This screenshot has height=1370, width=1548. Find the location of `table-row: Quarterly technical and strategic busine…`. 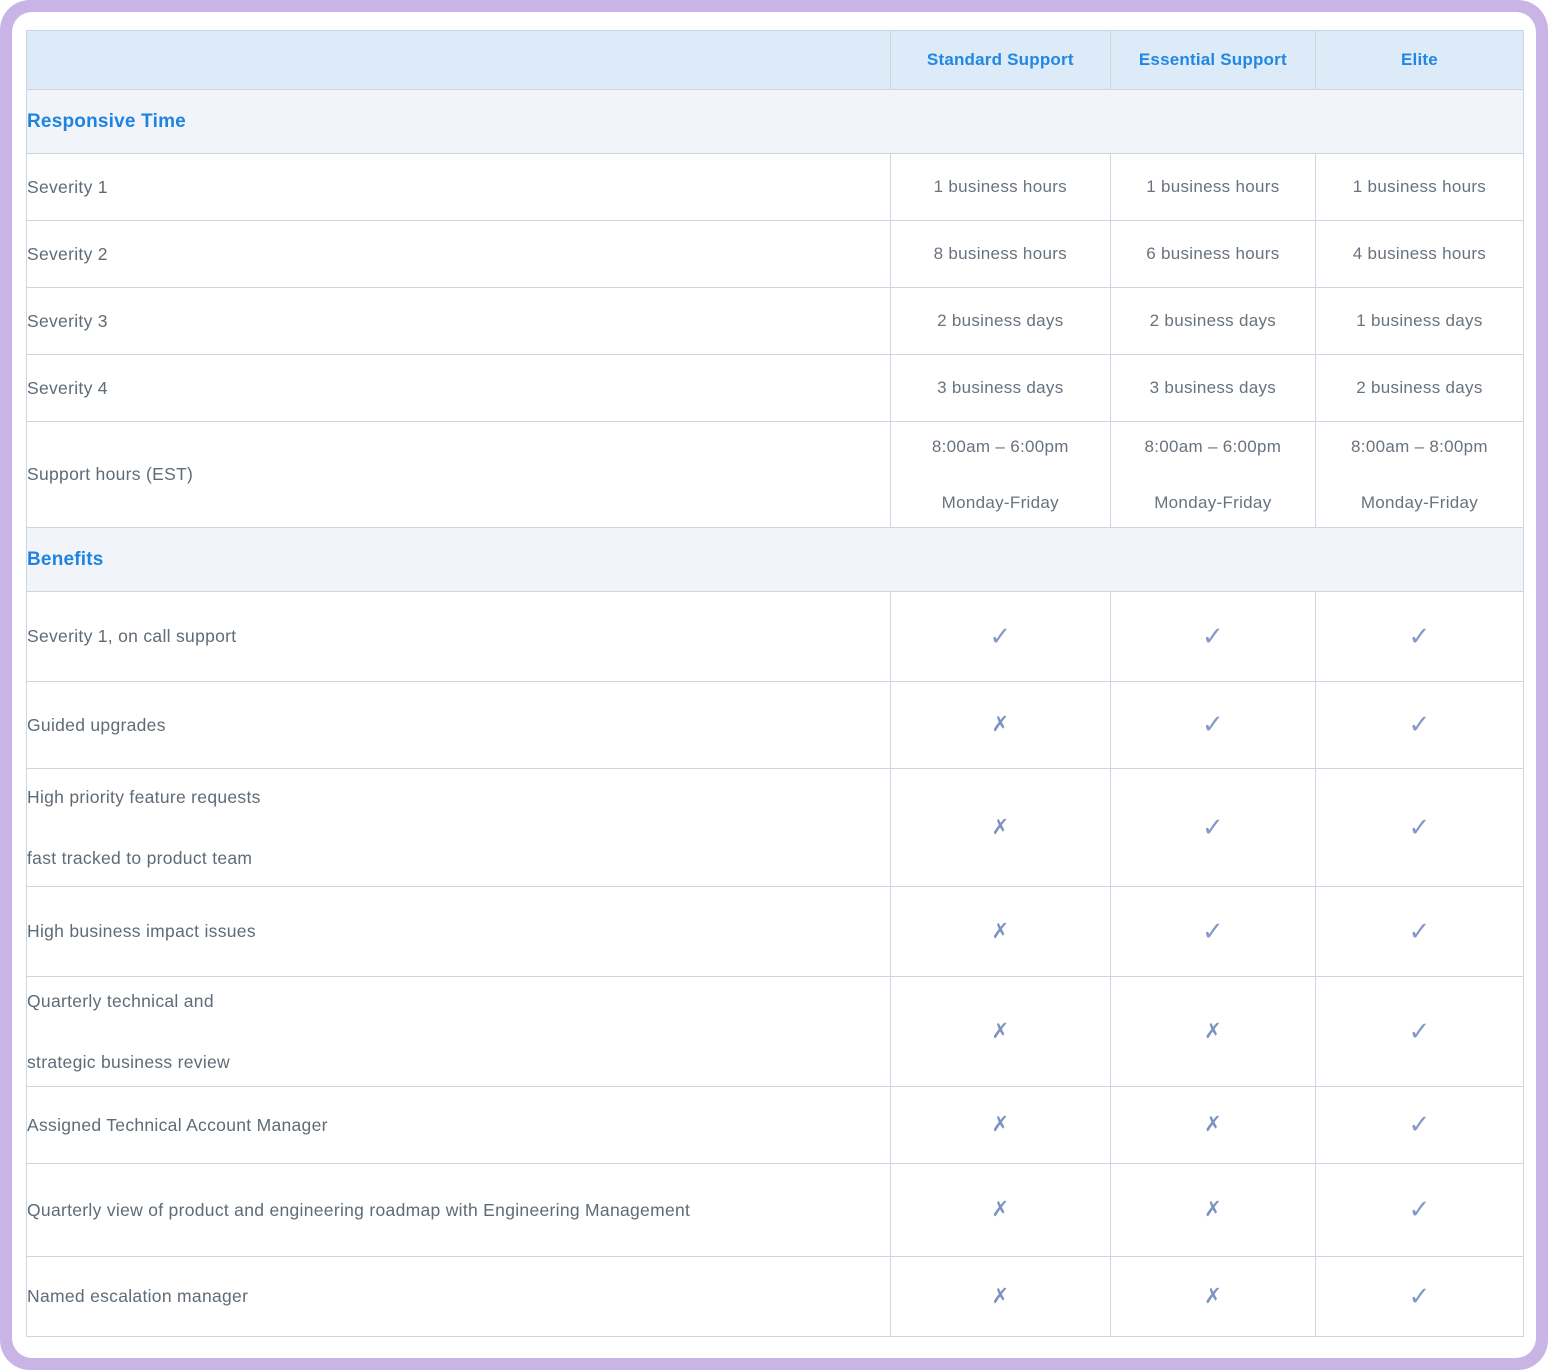

table-row: Quarterly technical and strategic busine… is located at coordinates (775, 1031).